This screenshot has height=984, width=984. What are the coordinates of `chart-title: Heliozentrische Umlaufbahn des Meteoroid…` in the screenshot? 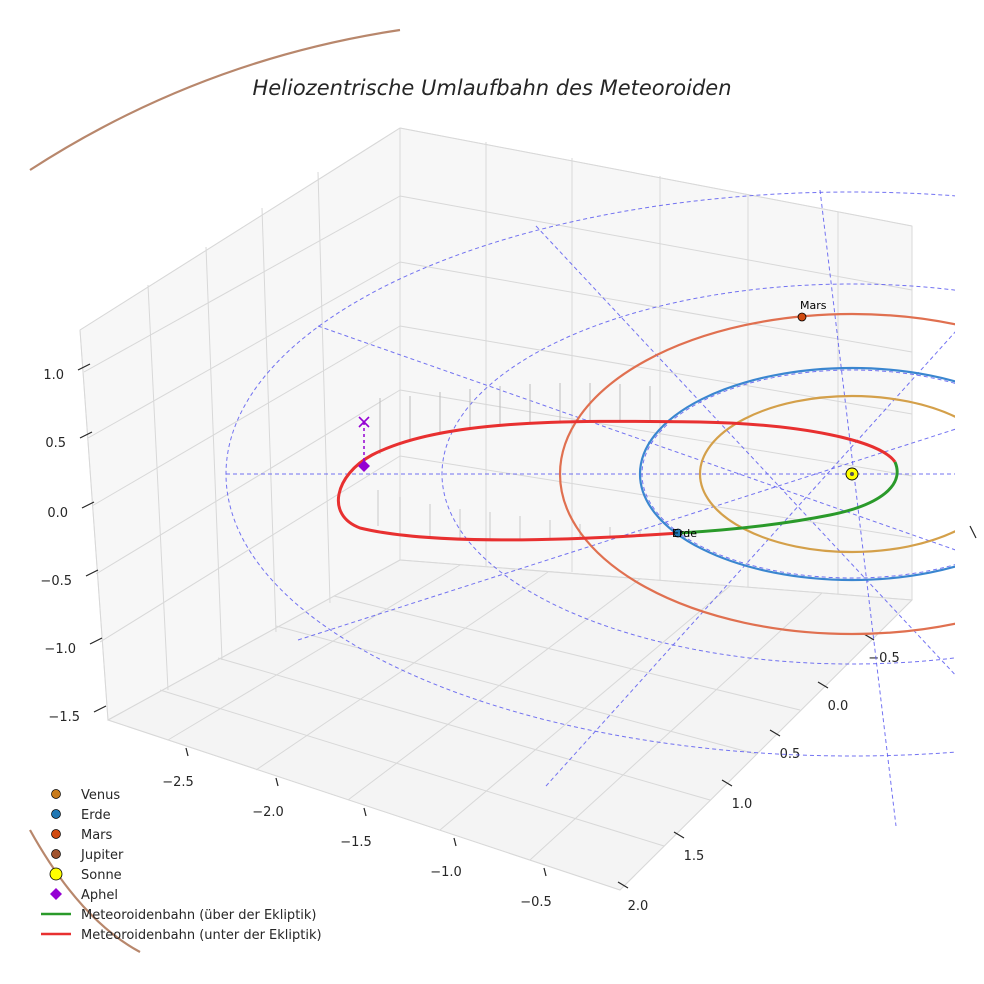 It's located at (491, 88).